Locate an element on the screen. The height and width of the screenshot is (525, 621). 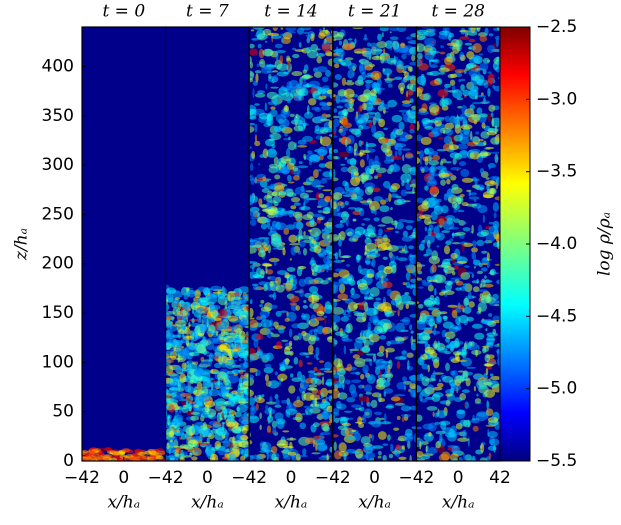
colorbar-label: log ρ/ρₐ is located at coordinates (605, 244).